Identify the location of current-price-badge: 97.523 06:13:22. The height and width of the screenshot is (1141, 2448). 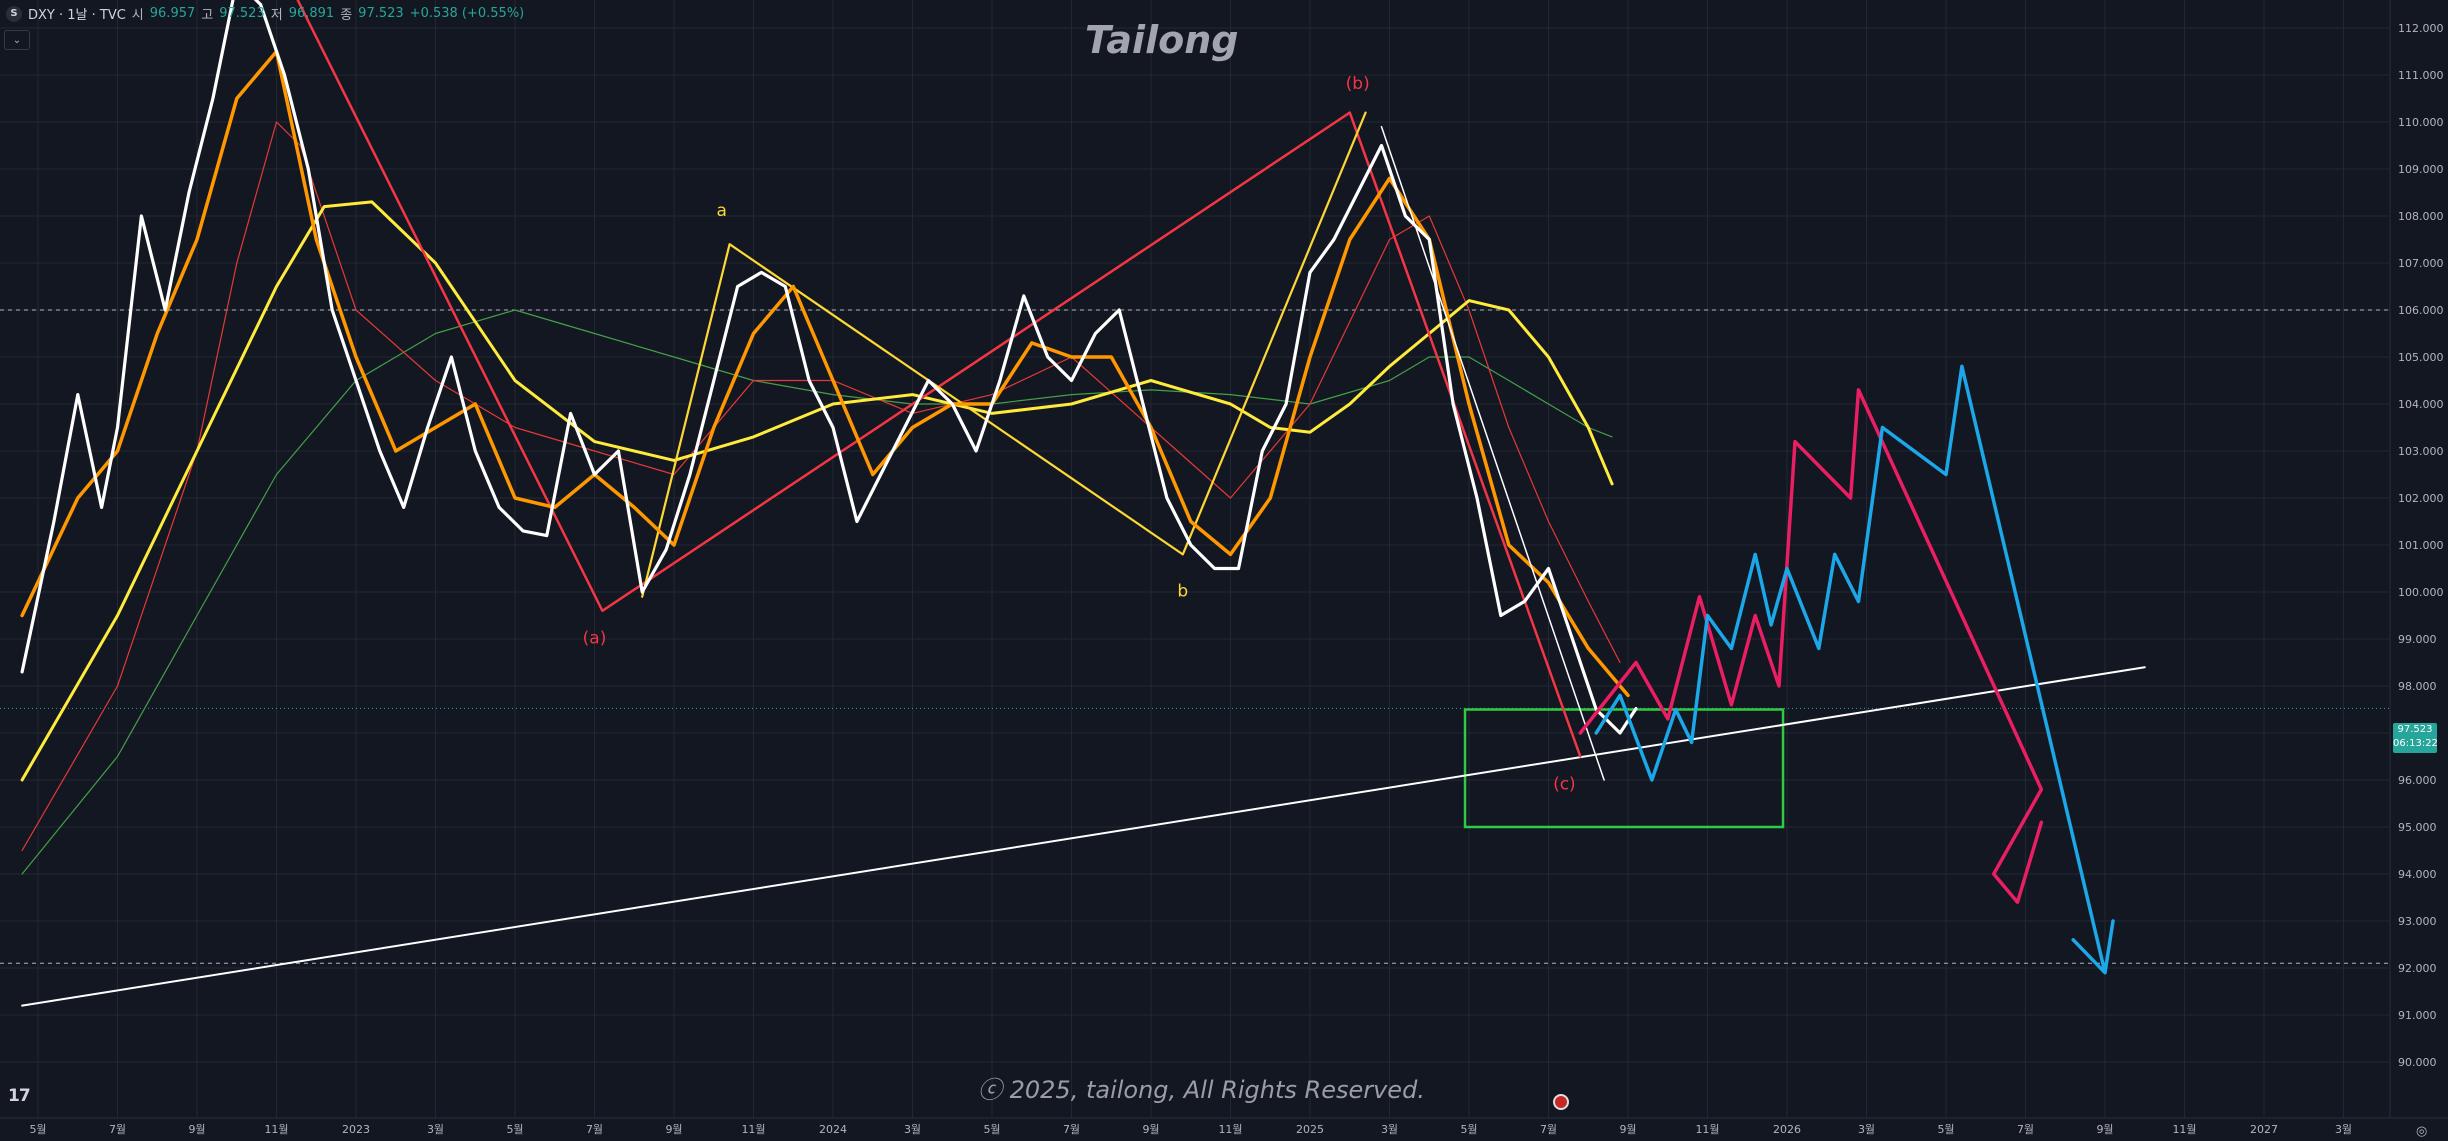
(2415, 738).